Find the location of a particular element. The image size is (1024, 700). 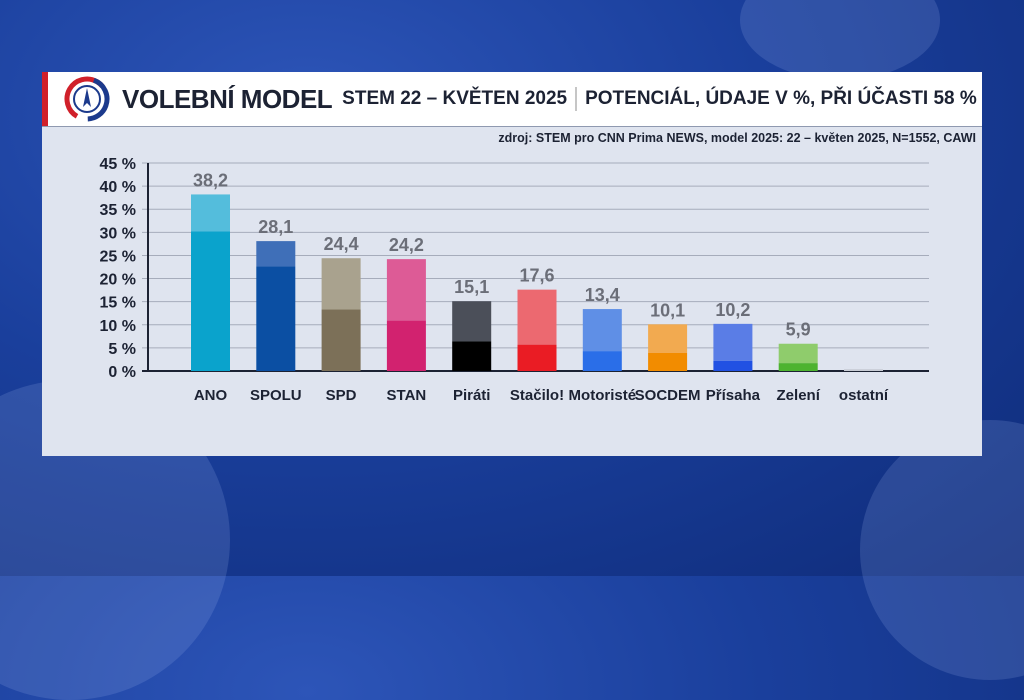

y-tick-label: 35 % is located at coordinates (118, 210).